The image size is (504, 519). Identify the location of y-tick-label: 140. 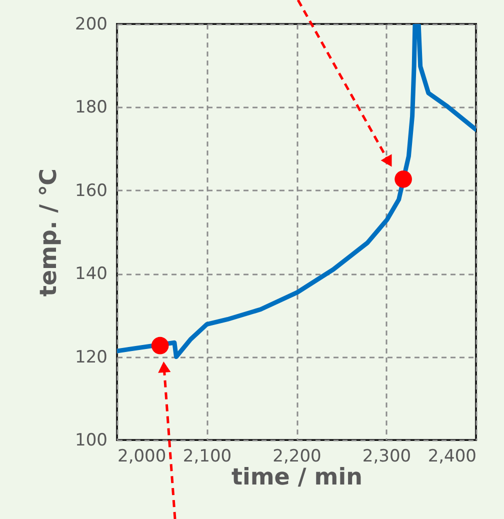
(91, 274).